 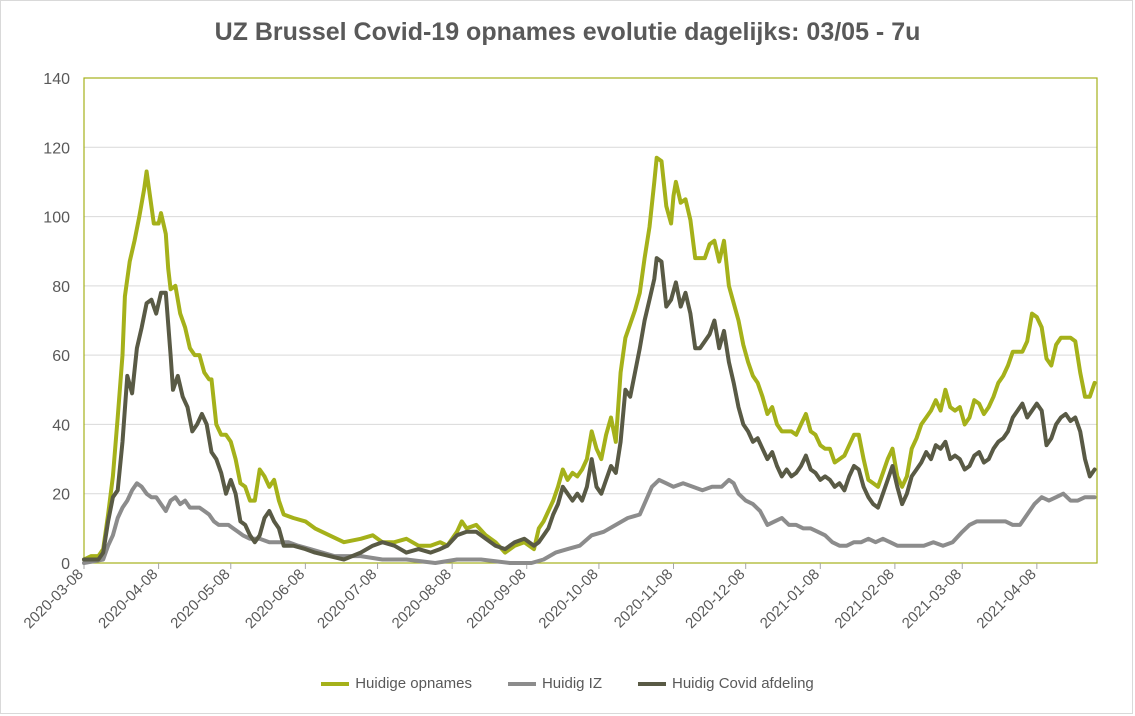 I want to click on legend-item: Huidige opnames, so click(x=396, y=683).